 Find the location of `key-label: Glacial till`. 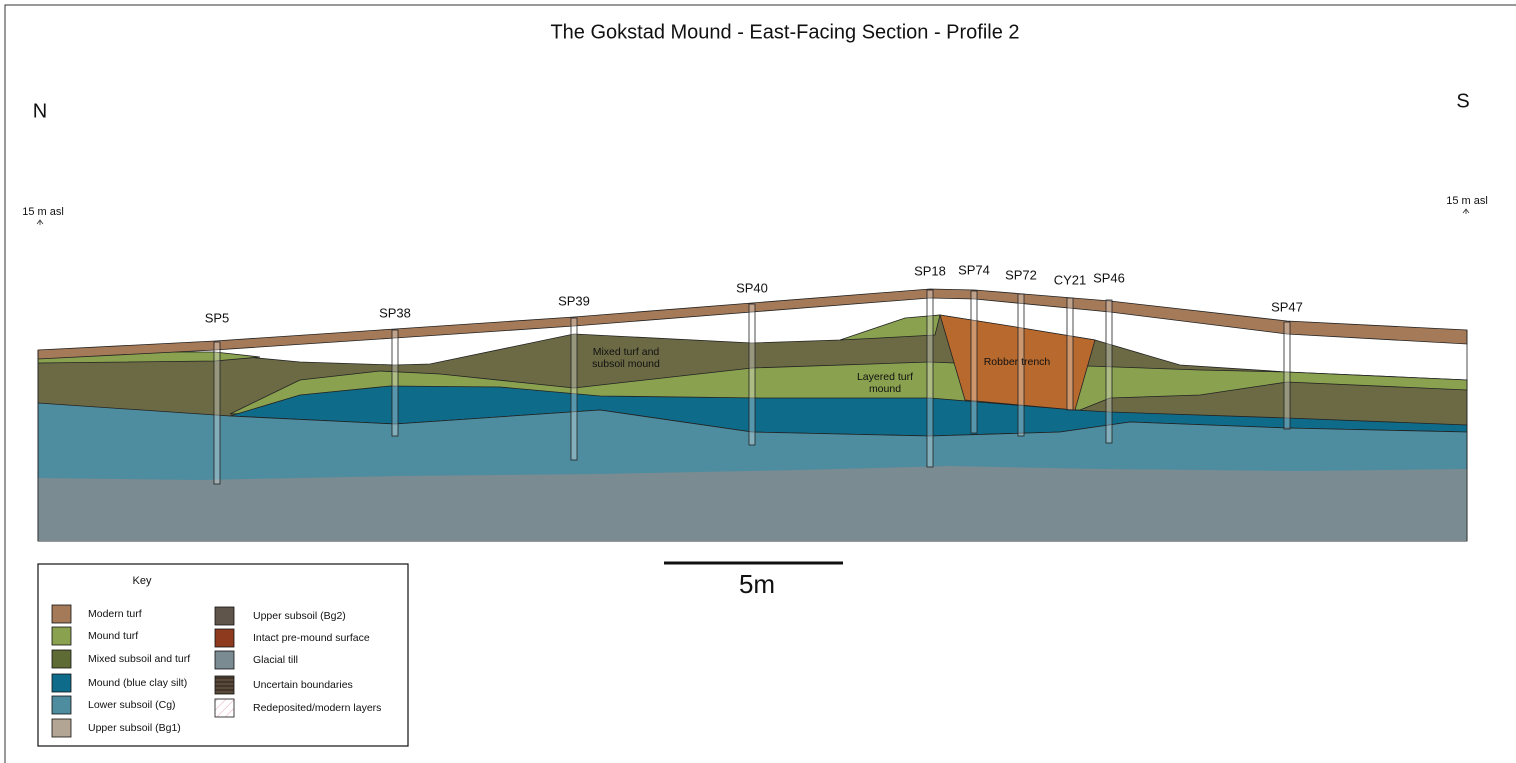

key-label: Glacial till is located at coordinates (275, 660).